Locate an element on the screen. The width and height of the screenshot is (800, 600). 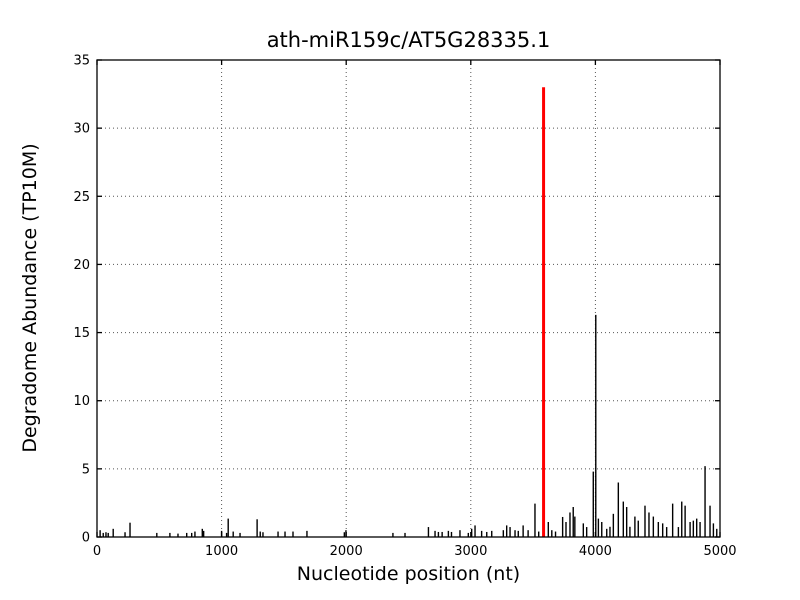
x-tick-label: 3000 is located at coordinates (470, 551).